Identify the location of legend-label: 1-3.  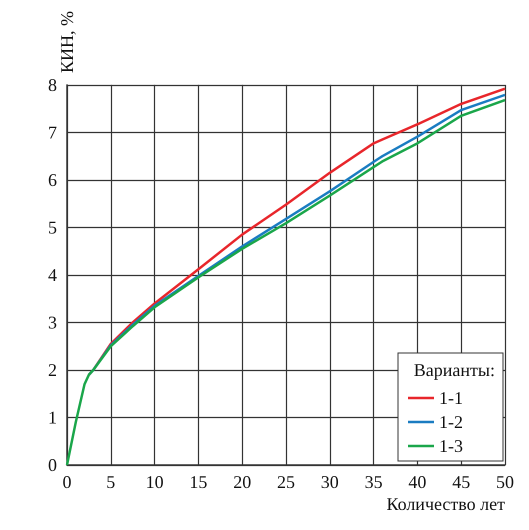
(451, 446).